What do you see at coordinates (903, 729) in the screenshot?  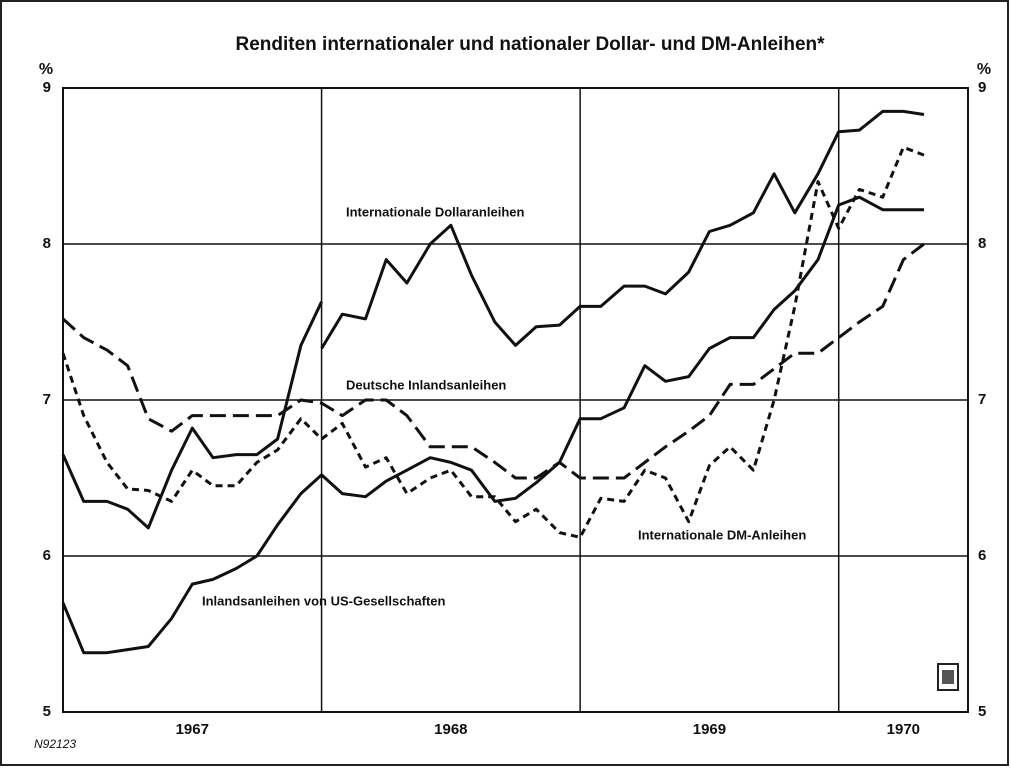 I see `x-tick-label: 1970` at bounding box center [903, 729].